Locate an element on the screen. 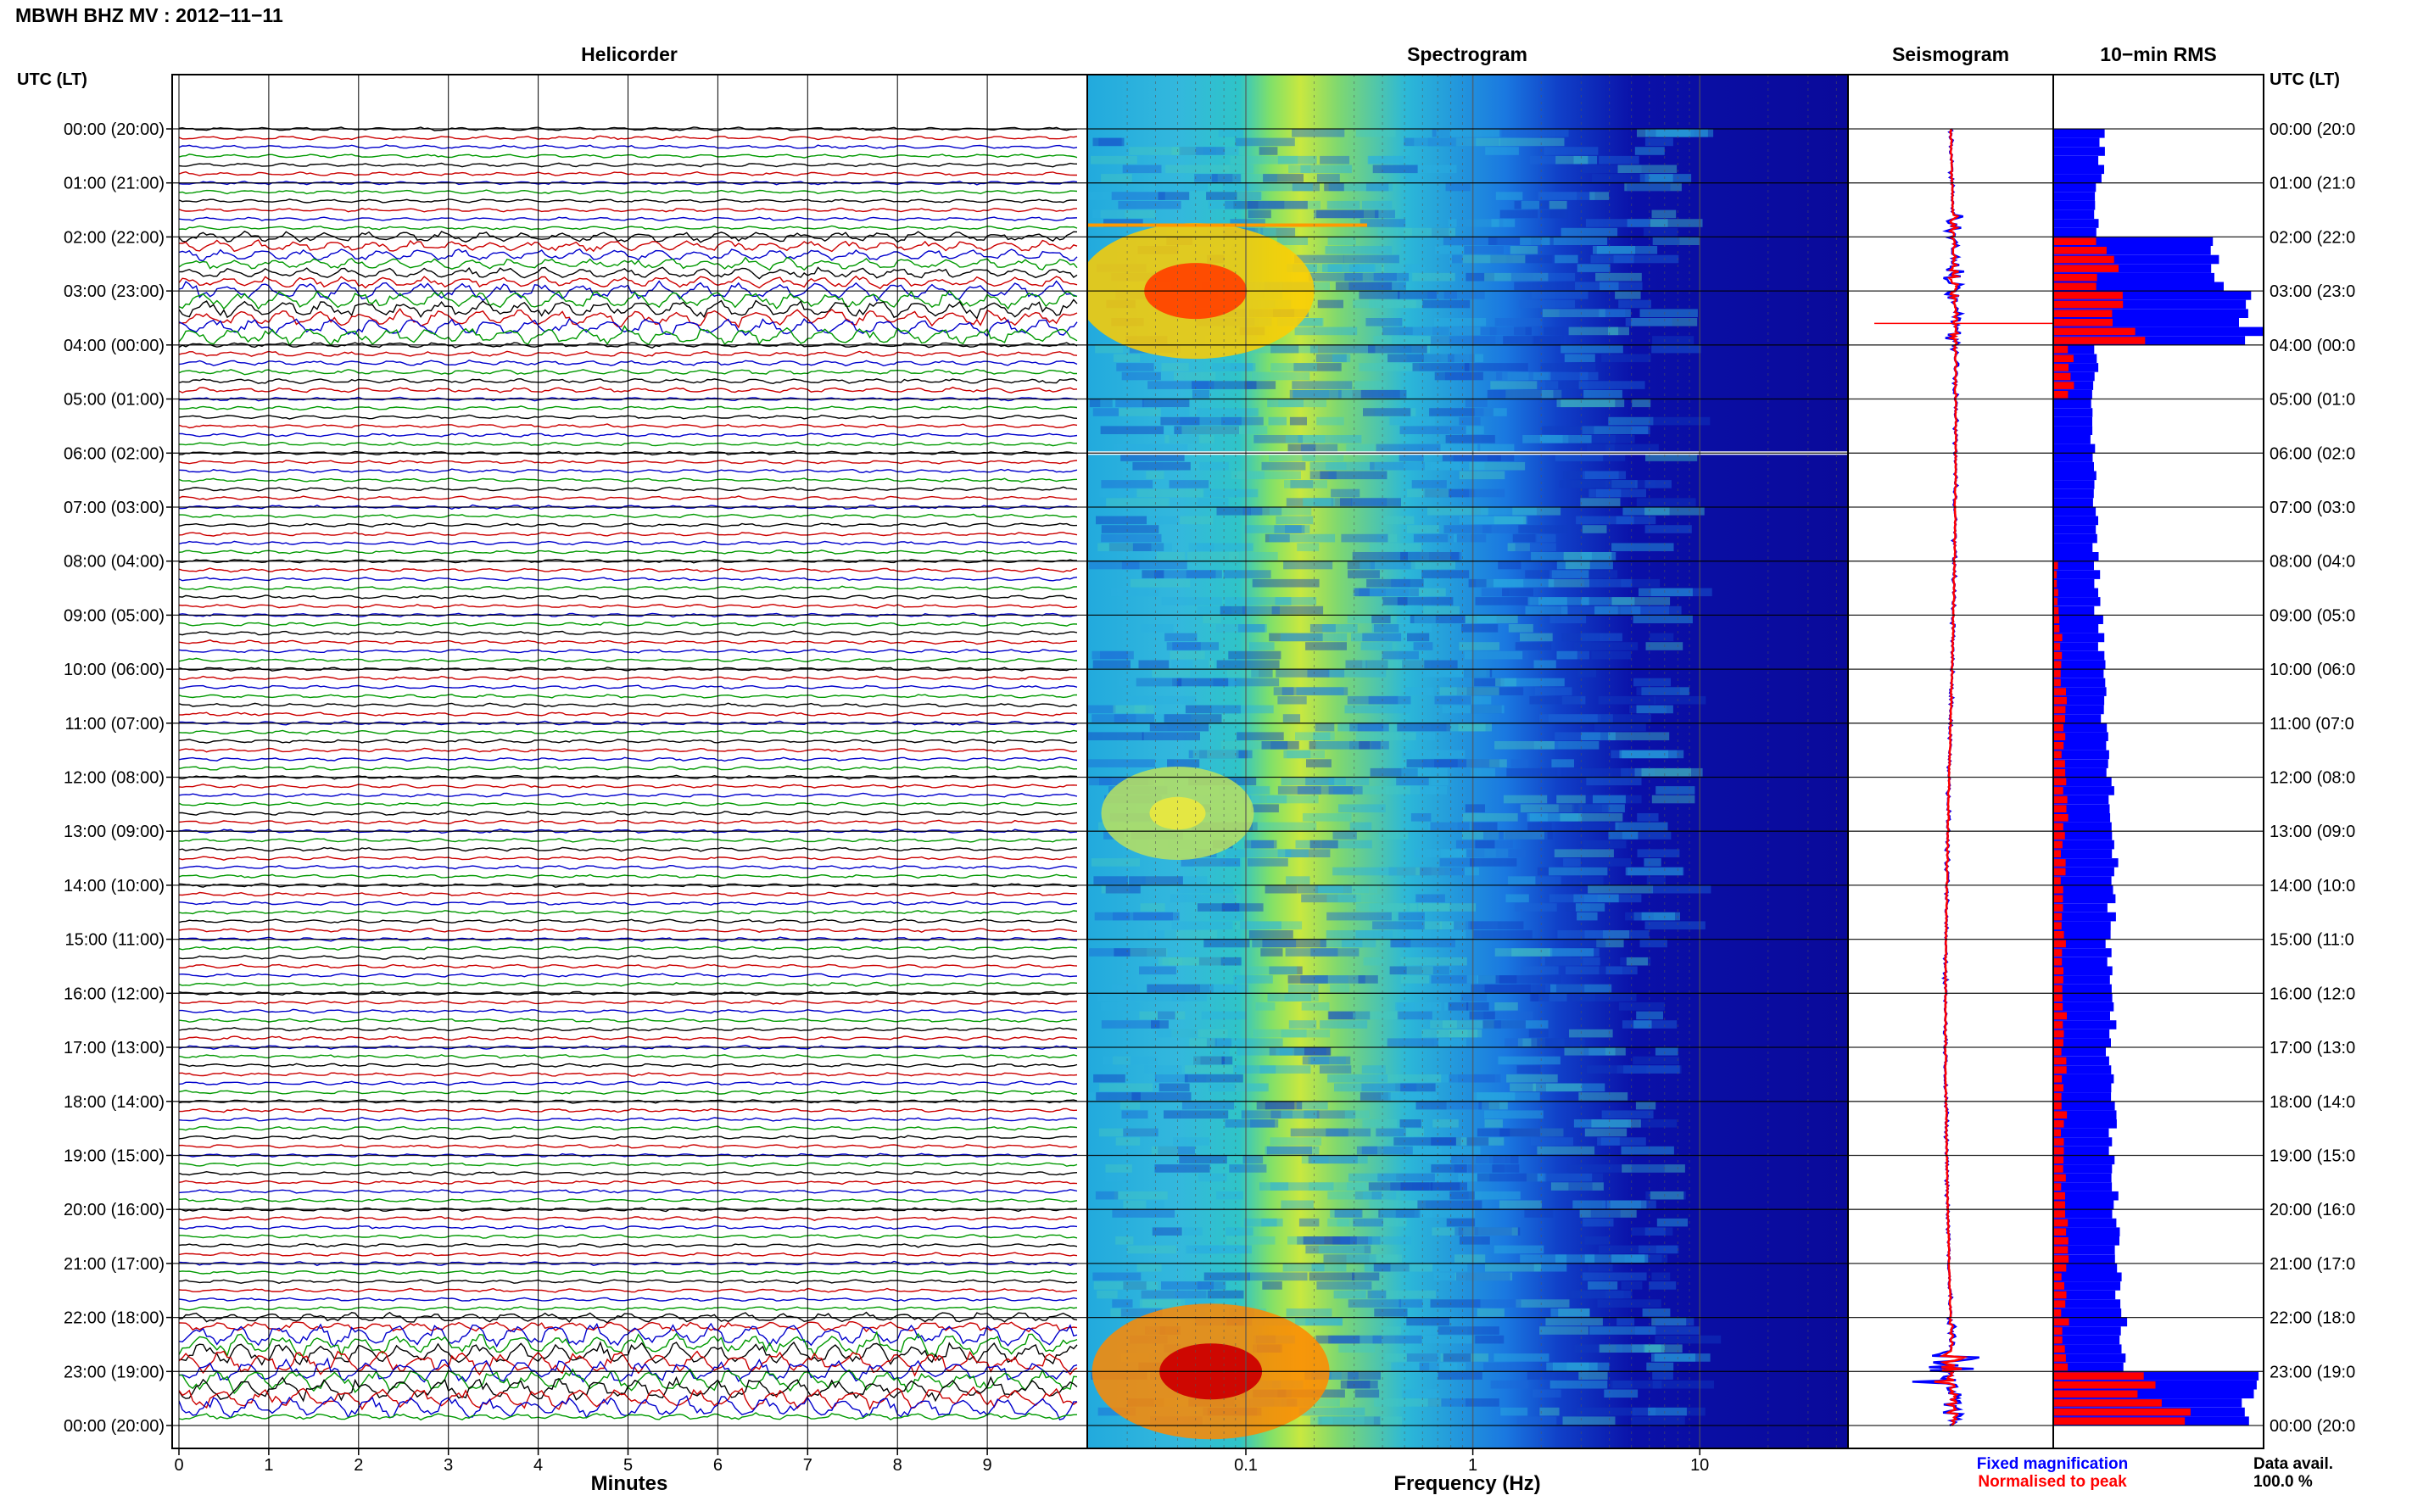  time-tick-label-left: 20:00 (16:00) is located at coordinates (115, 1210).